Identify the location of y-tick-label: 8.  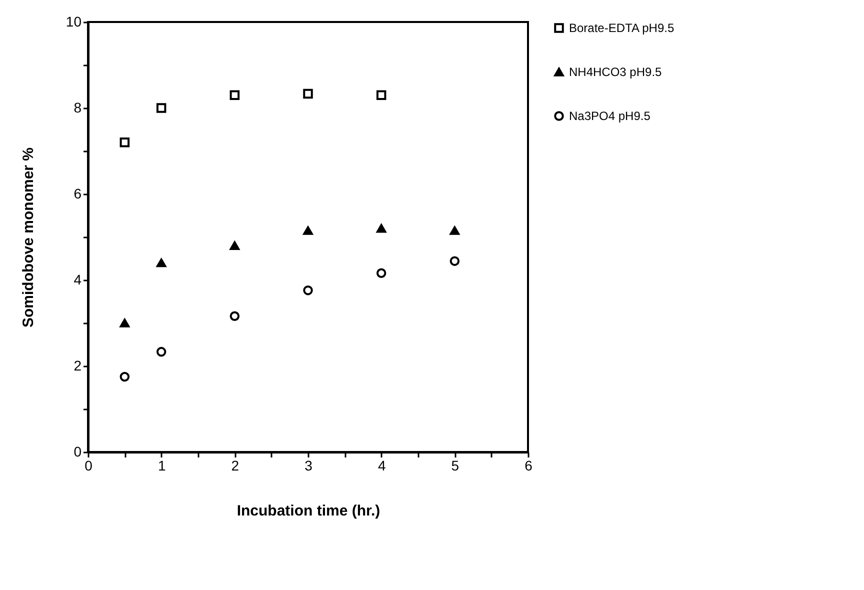
(78, 108).